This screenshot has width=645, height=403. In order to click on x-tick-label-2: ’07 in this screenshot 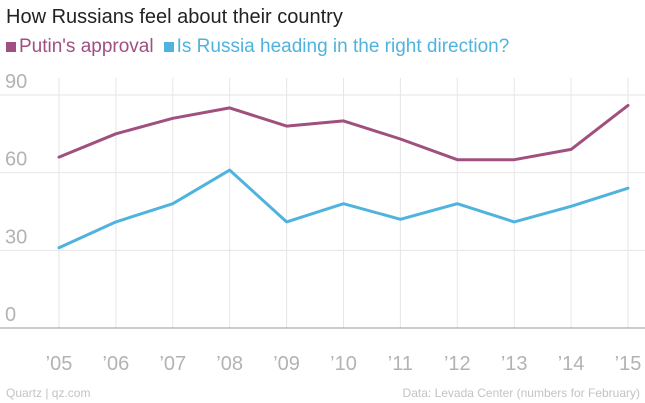, I will do `click(172, 364)`.